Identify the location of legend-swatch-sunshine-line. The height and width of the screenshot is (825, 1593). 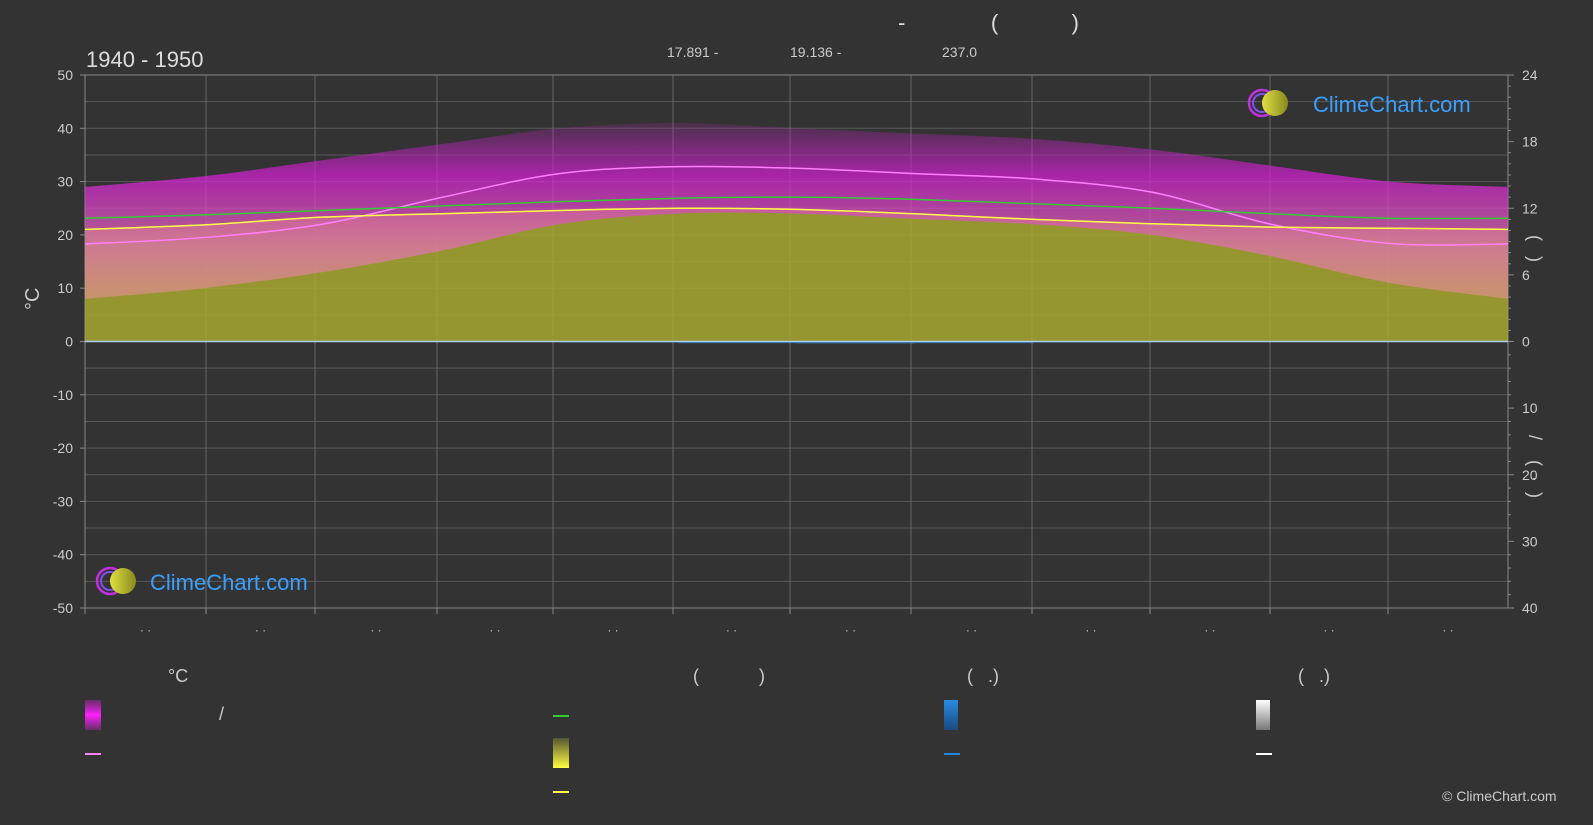
(561, 792).